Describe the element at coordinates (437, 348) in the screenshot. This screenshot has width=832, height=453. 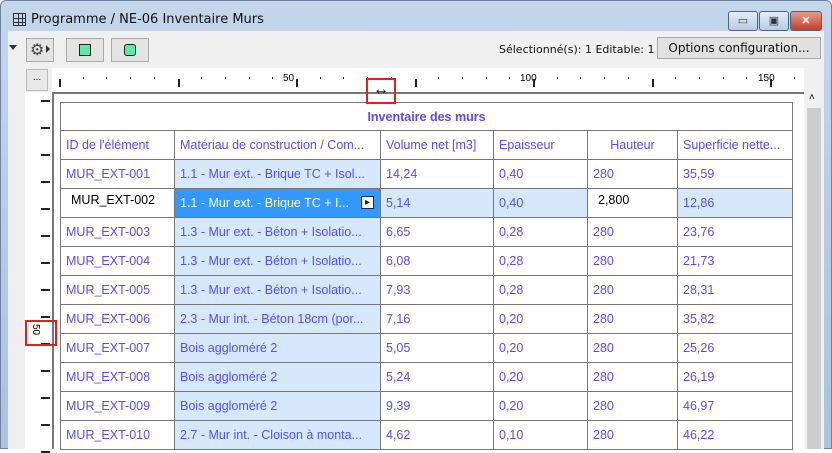
I see `table-cell: 5,05` at that location.